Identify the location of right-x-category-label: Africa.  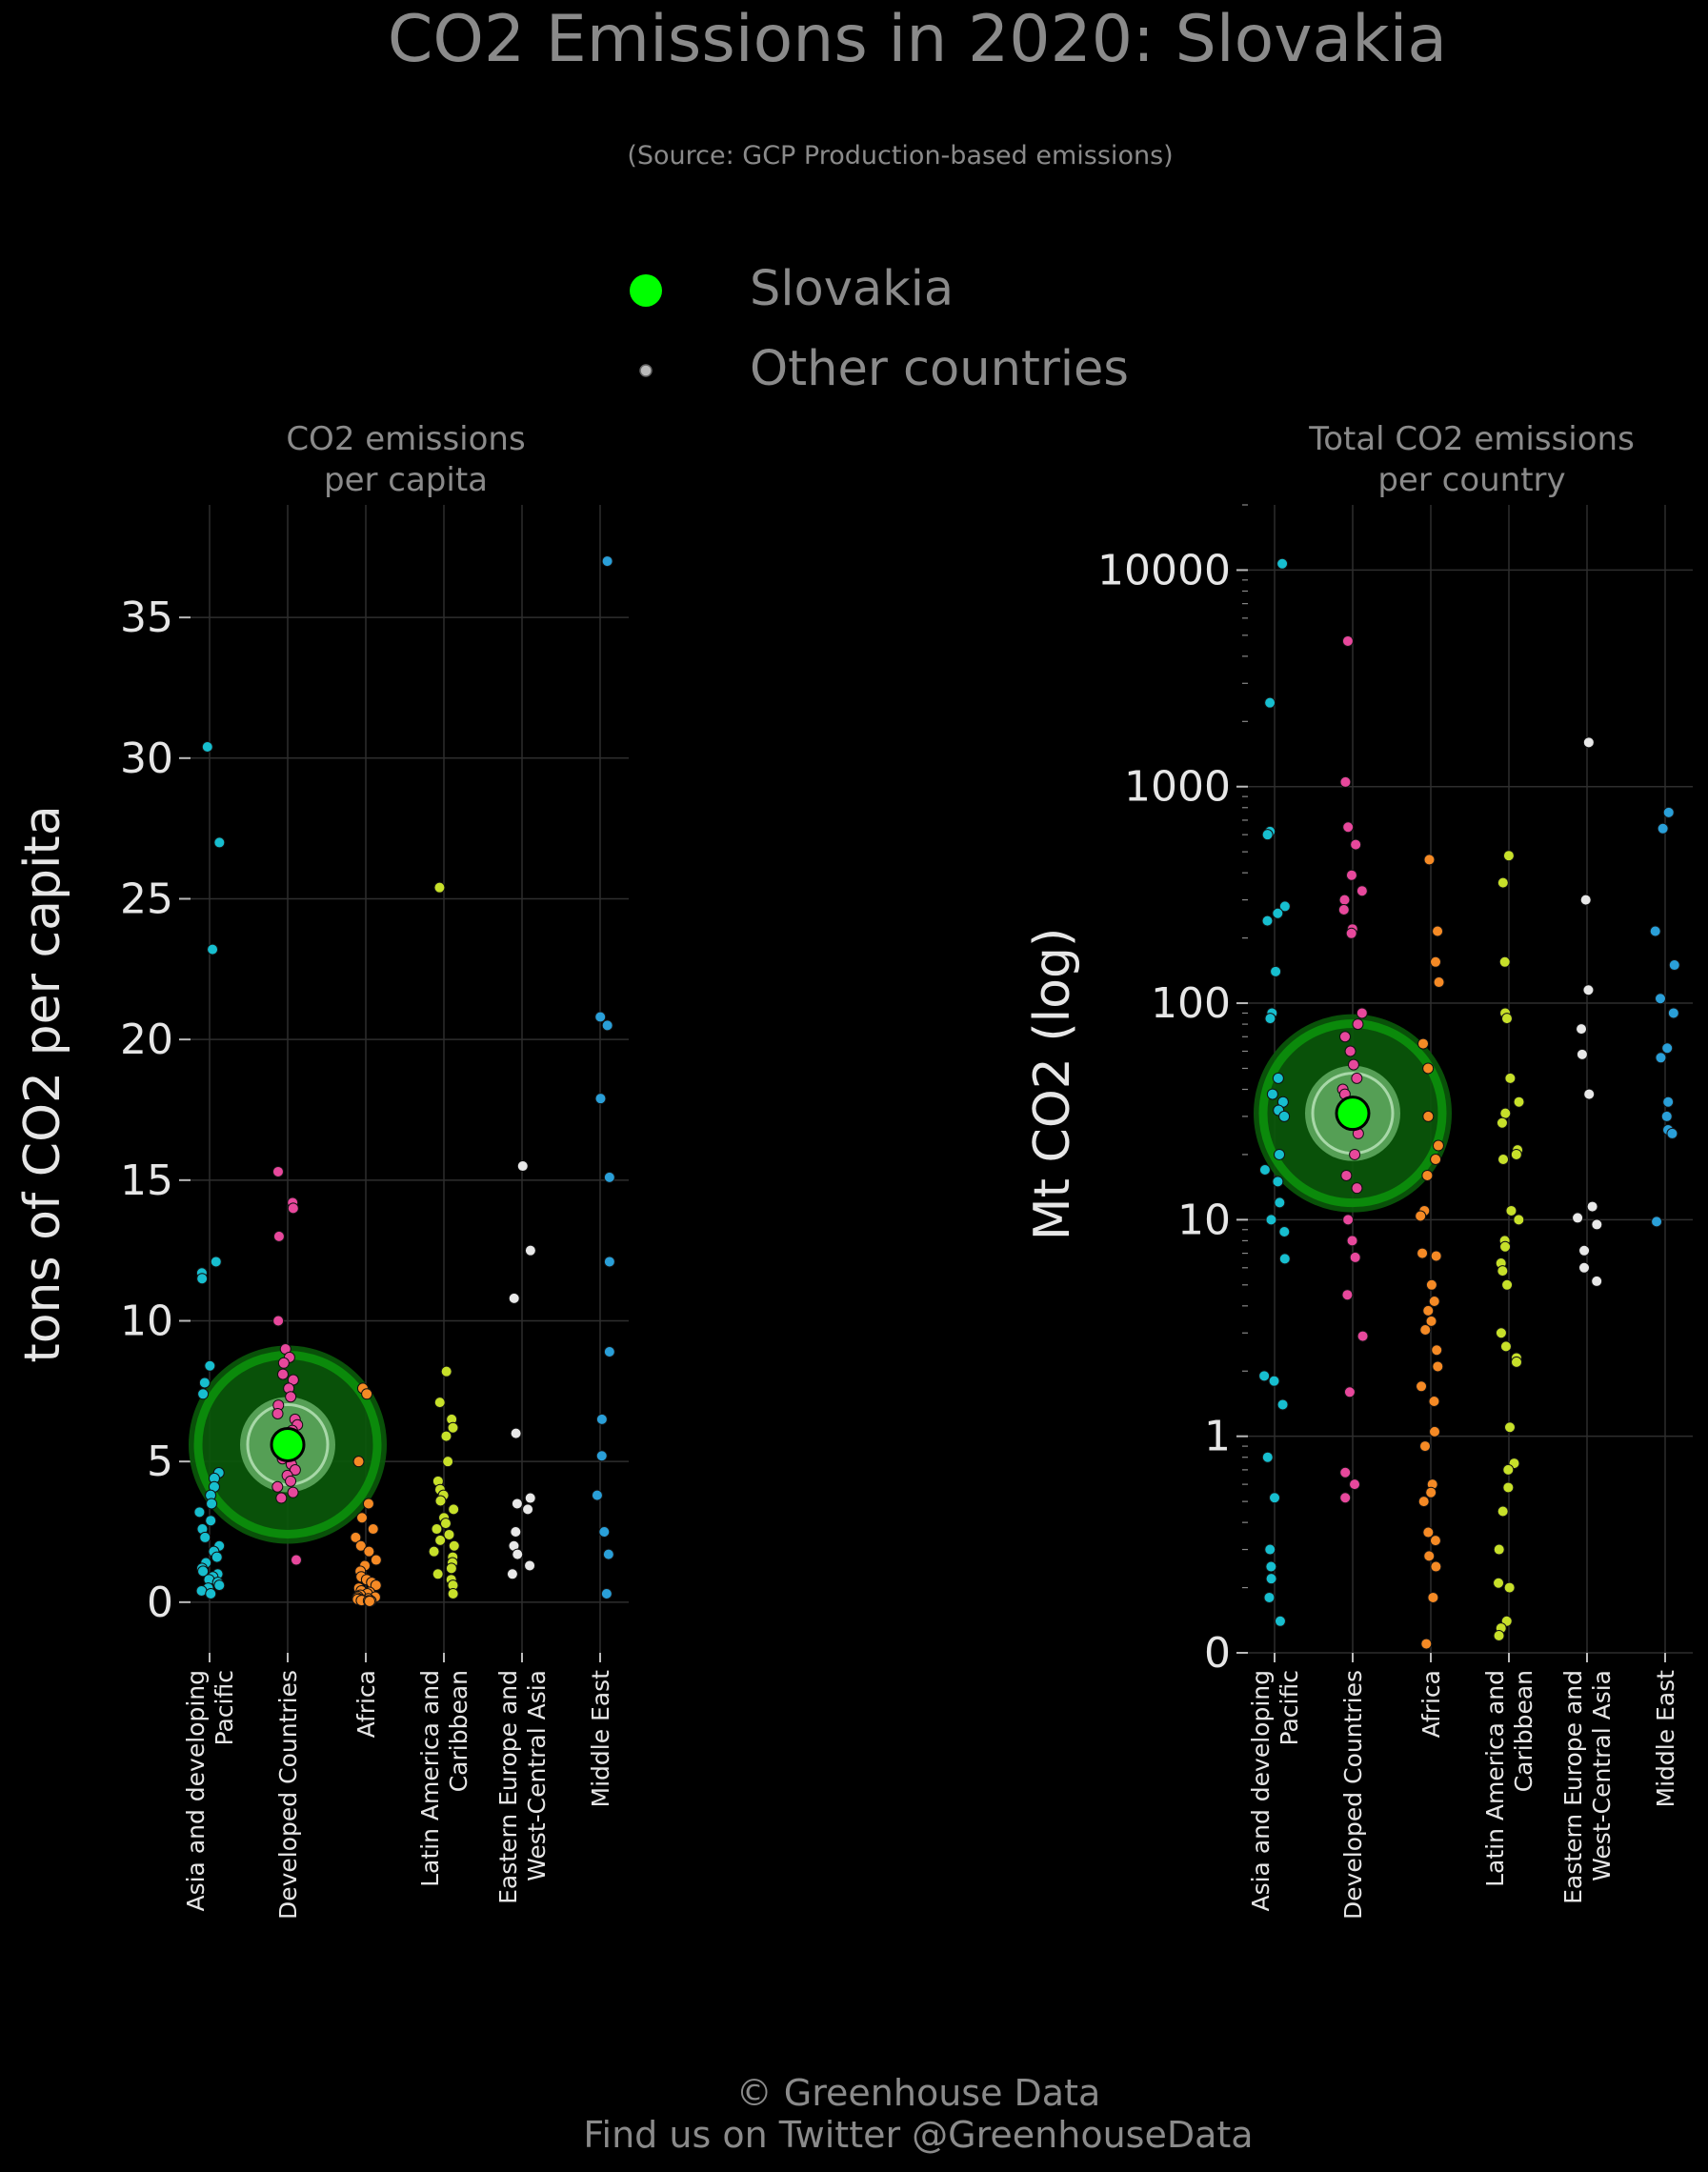
(1431, 1704).